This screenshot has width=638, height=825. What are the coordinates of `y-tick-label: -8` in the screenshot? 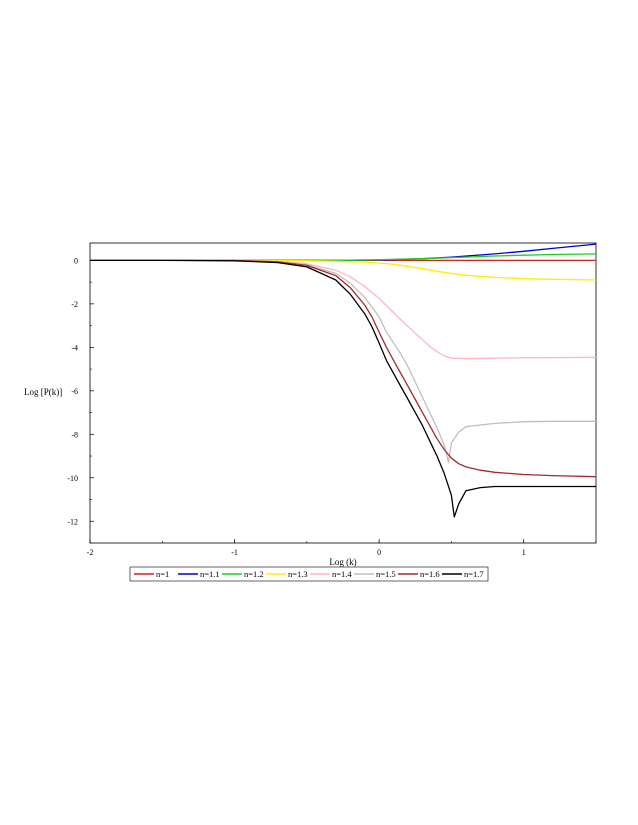 It's located at (74, 434).